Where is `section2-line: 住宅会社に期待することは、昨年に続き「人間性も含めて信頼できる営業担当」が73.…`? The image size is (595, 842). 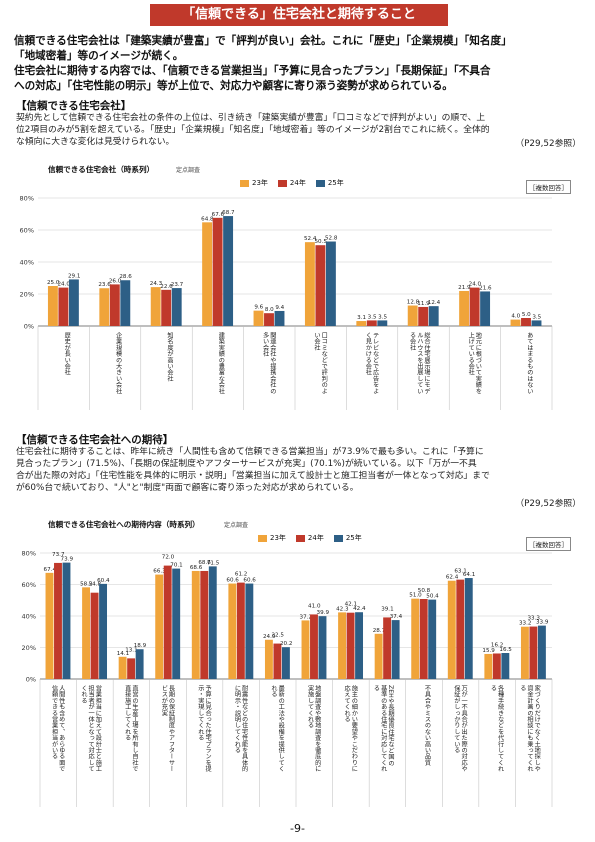 section2-line: 住宅会社に期待することは、昨年に続き「人間性も含めて信頼できる営業担当」が73.… is located at coordinates (250, 452).